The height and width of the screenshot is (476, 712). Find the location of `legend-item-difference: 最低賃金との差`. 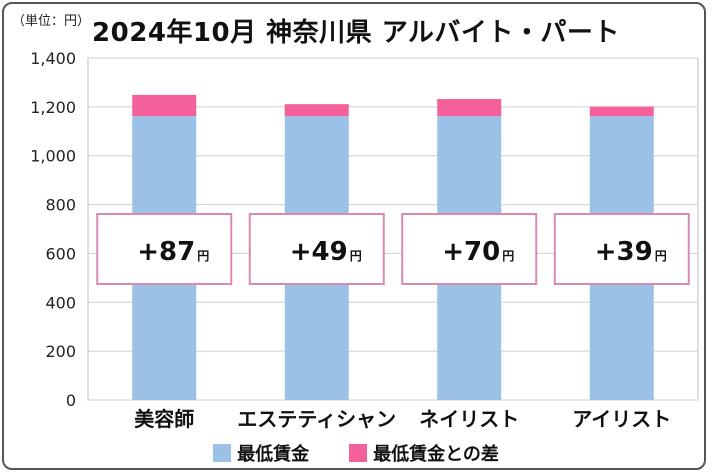

legend-item-difference: 最低賃金との差 is located at coordinates (424, 453).